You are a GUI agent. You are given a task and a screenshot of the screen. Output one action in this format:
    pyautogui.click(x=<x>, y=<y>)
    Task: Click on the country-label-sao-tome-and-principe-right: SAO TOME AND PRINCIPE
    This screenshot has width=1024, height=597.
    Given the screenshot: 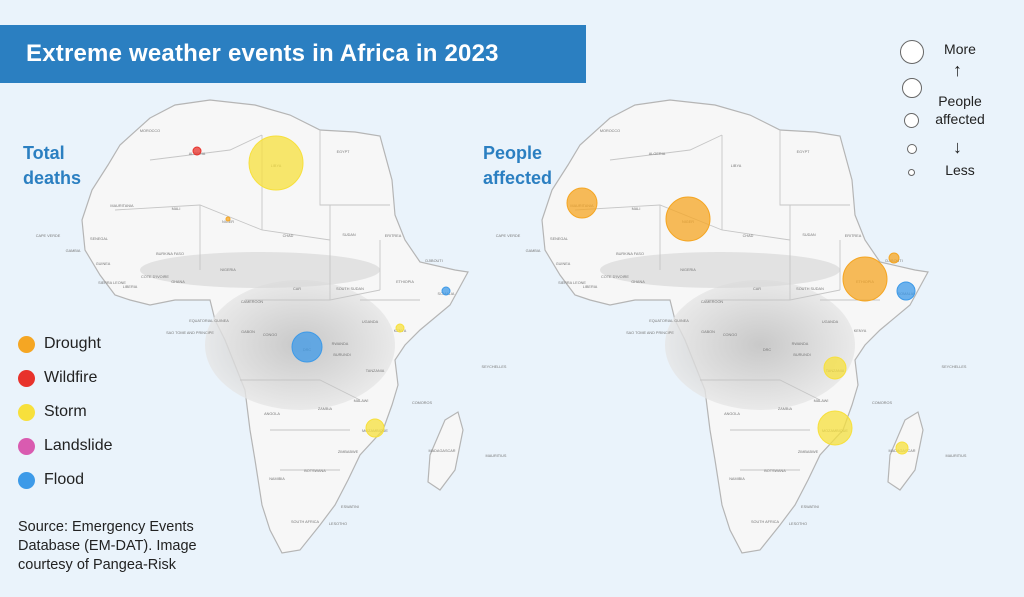 What is the action you would take?
    pyautogui.click(x=650, y=333)
    